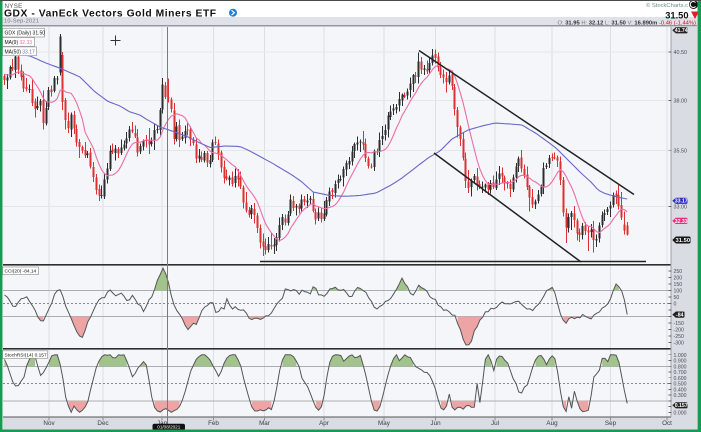 The image size is (701, 432). What do you see at coordinates (25, 34) in the screenshot?
I see `svg-text: GDX (Daily) 31.50` at bounding box center [25, 34].